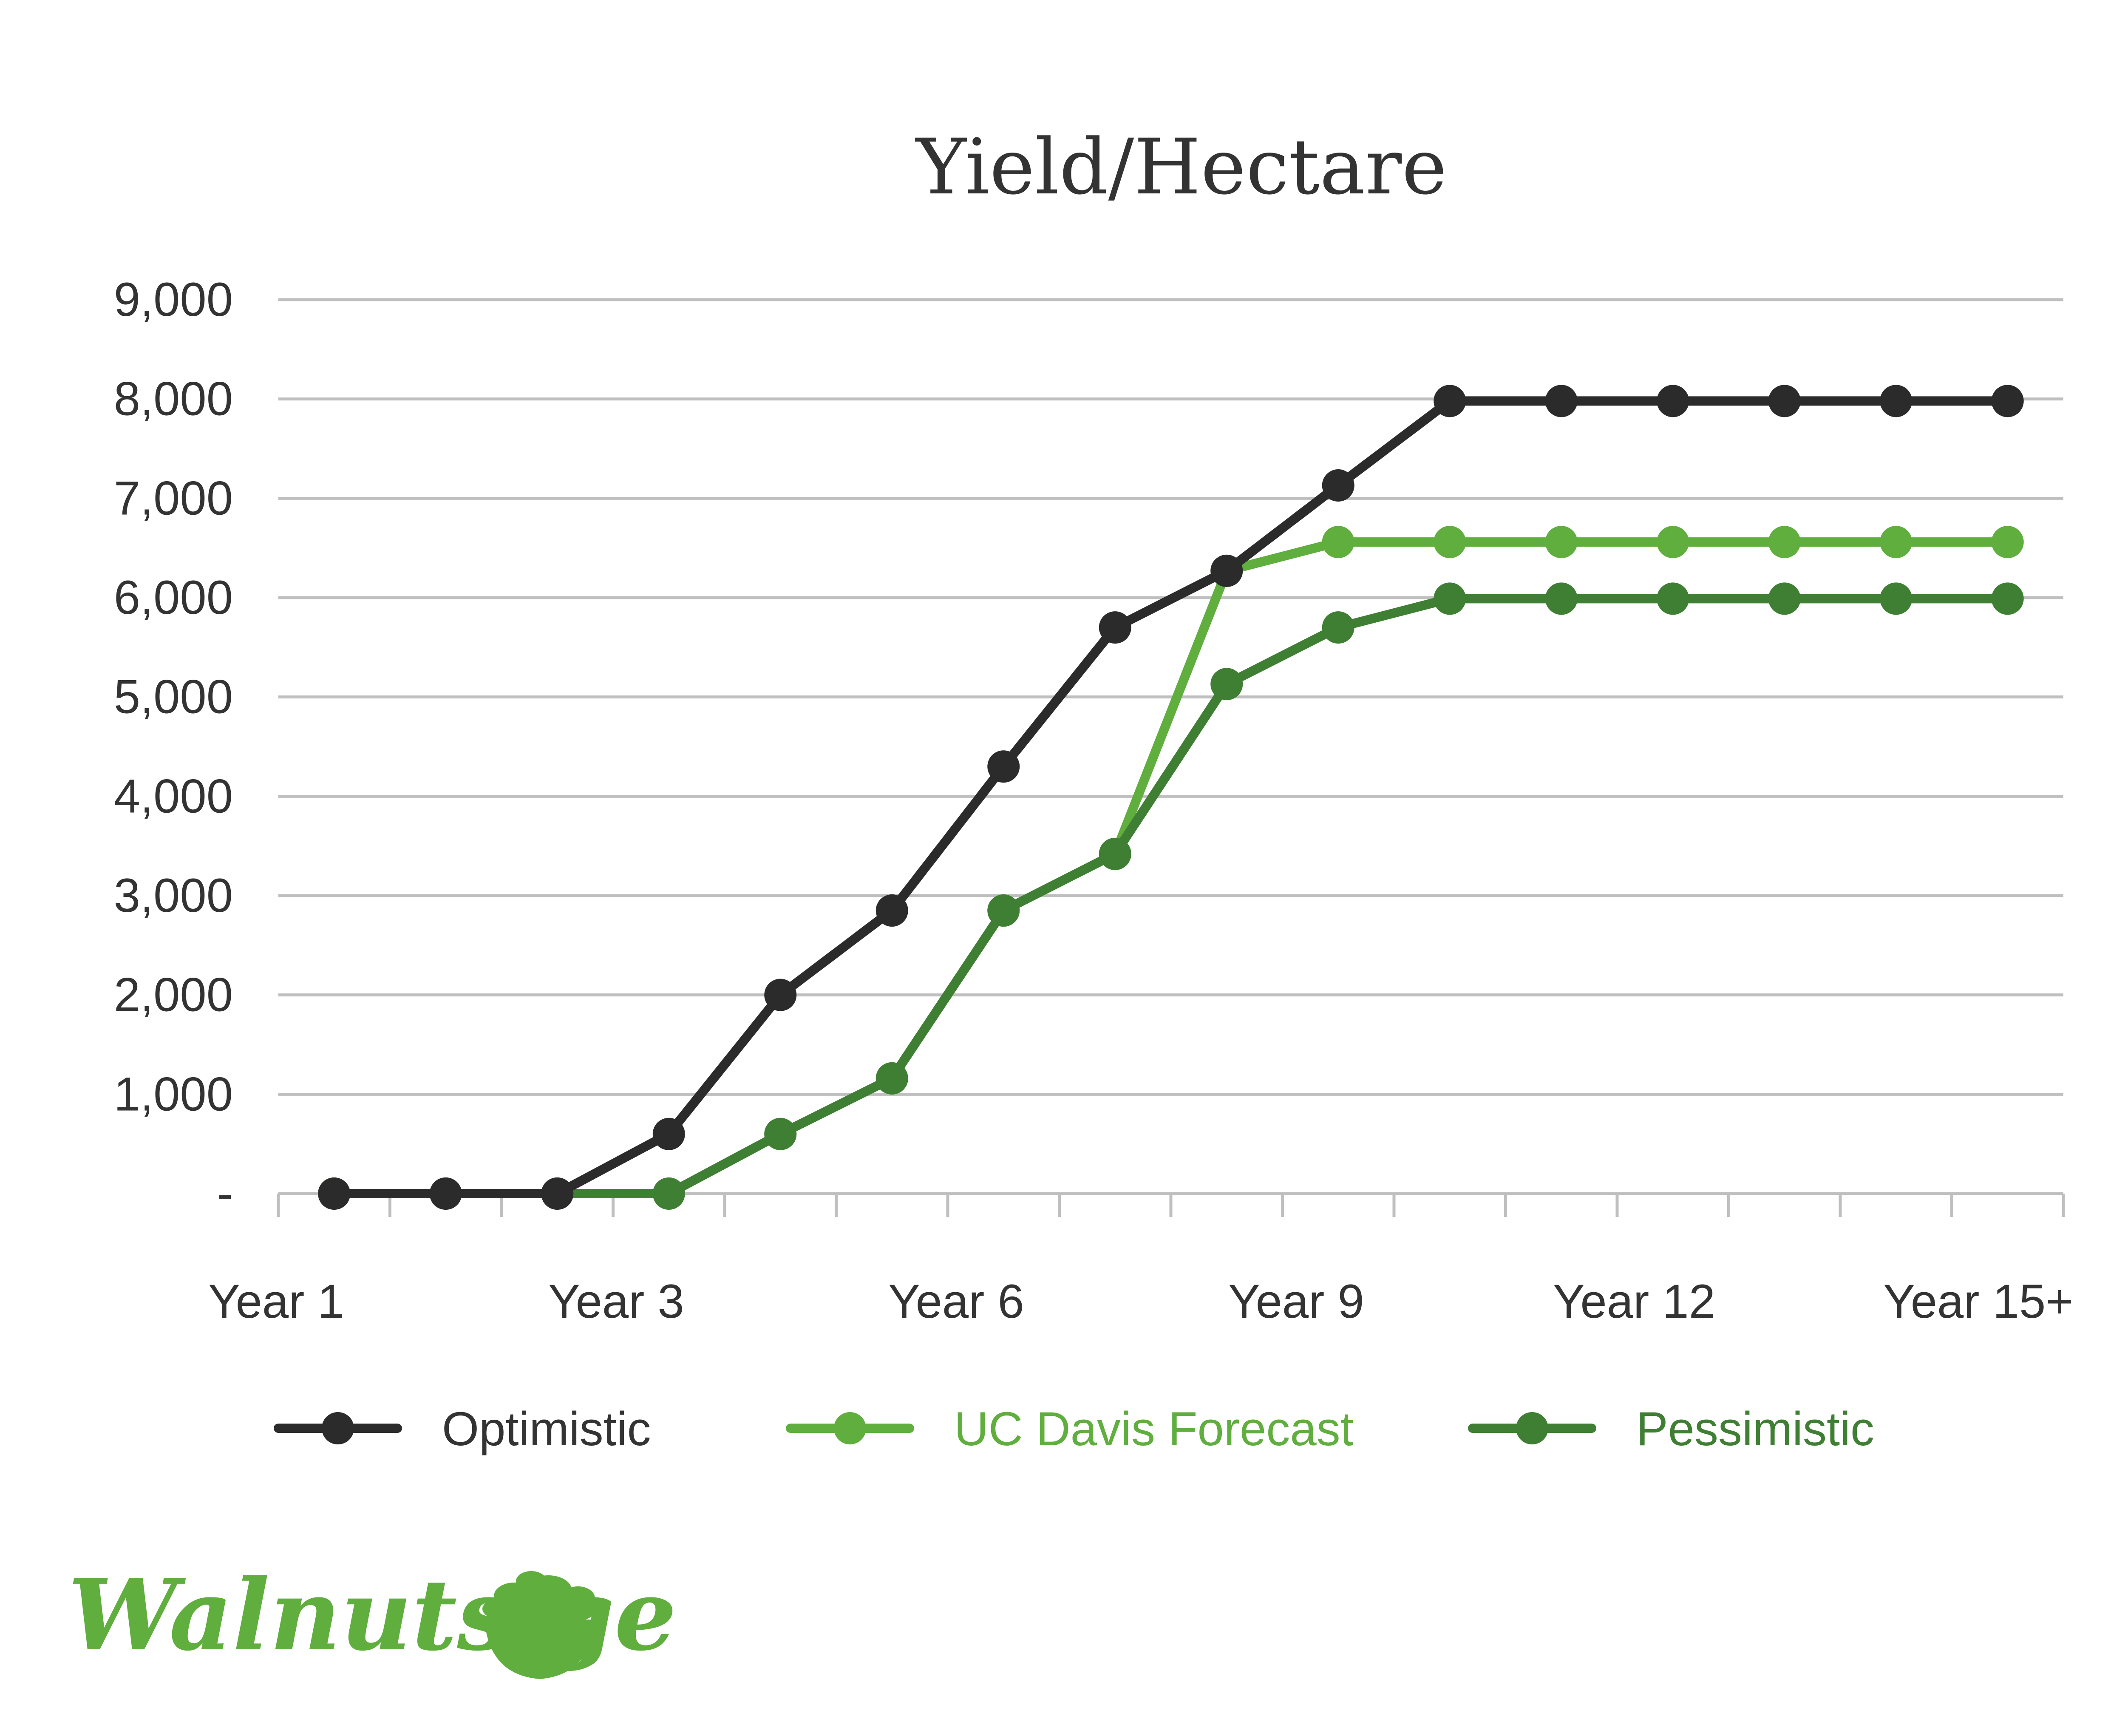 The image size is (2125, 1736). I want to click on x-tick-label: Year 6, so click(956, 1302).